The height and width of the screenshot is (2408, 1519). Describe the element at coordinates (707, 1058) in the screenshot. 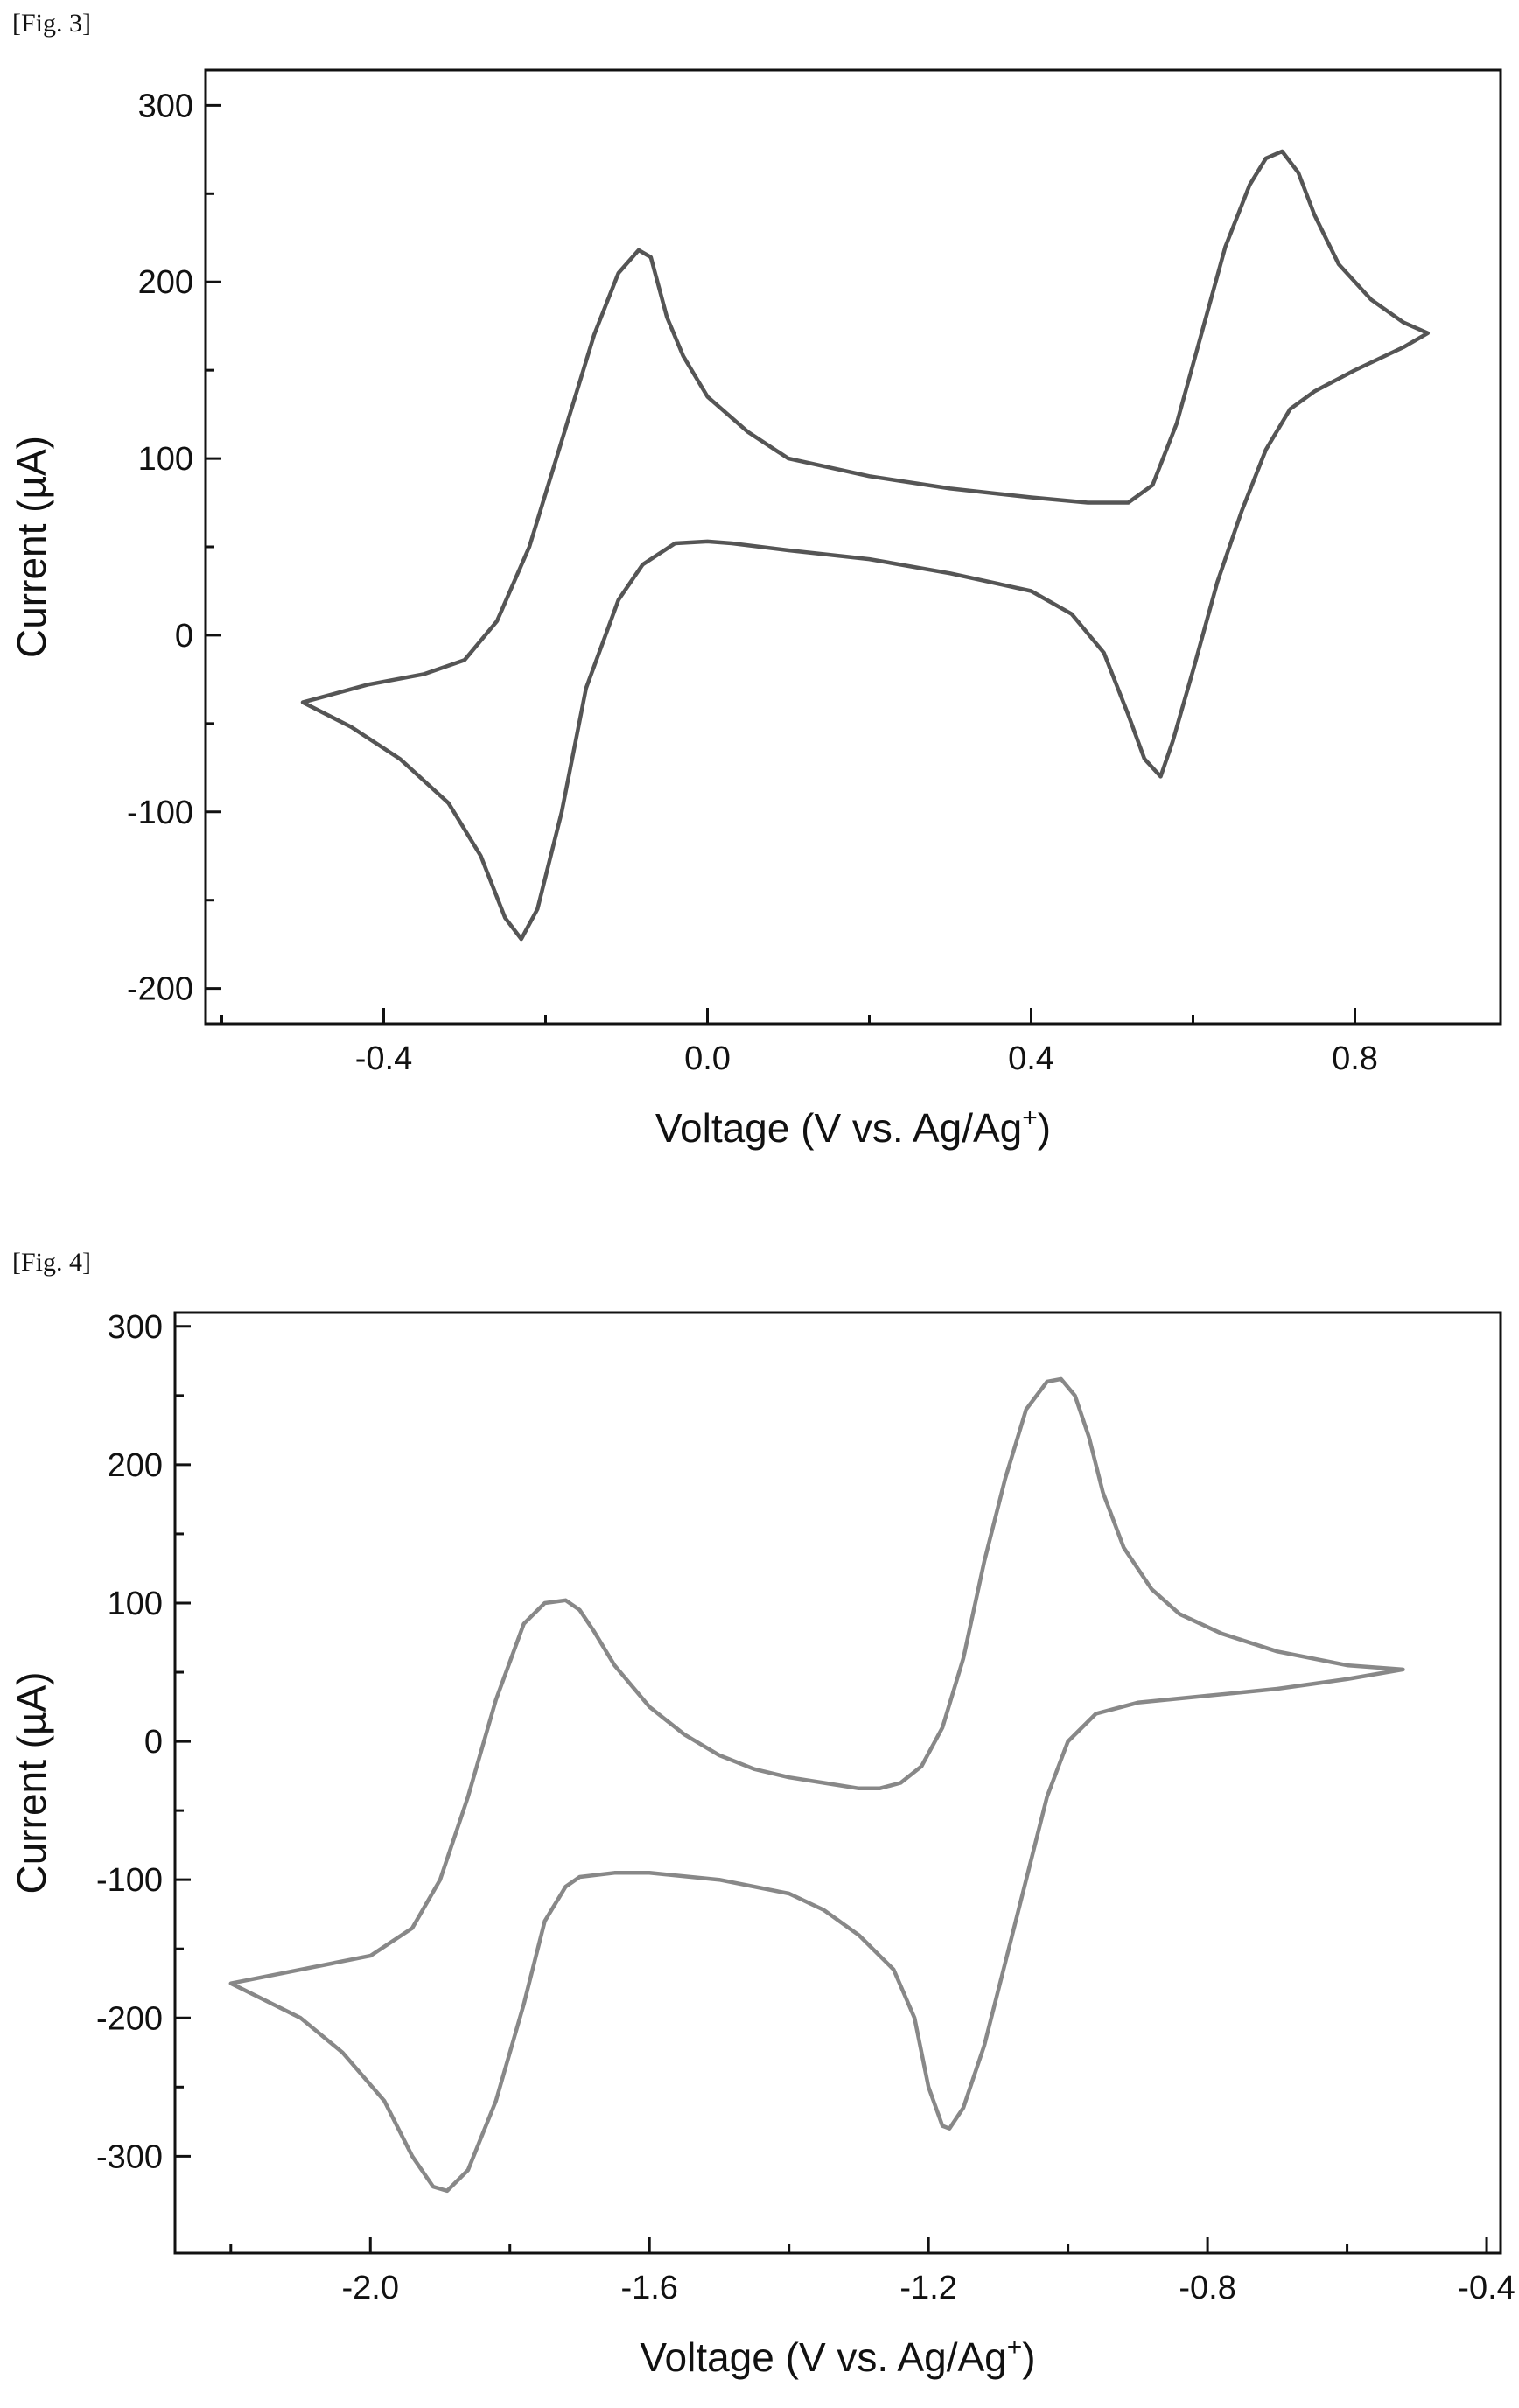

I see `x-tick-label: 0.0` at that location.